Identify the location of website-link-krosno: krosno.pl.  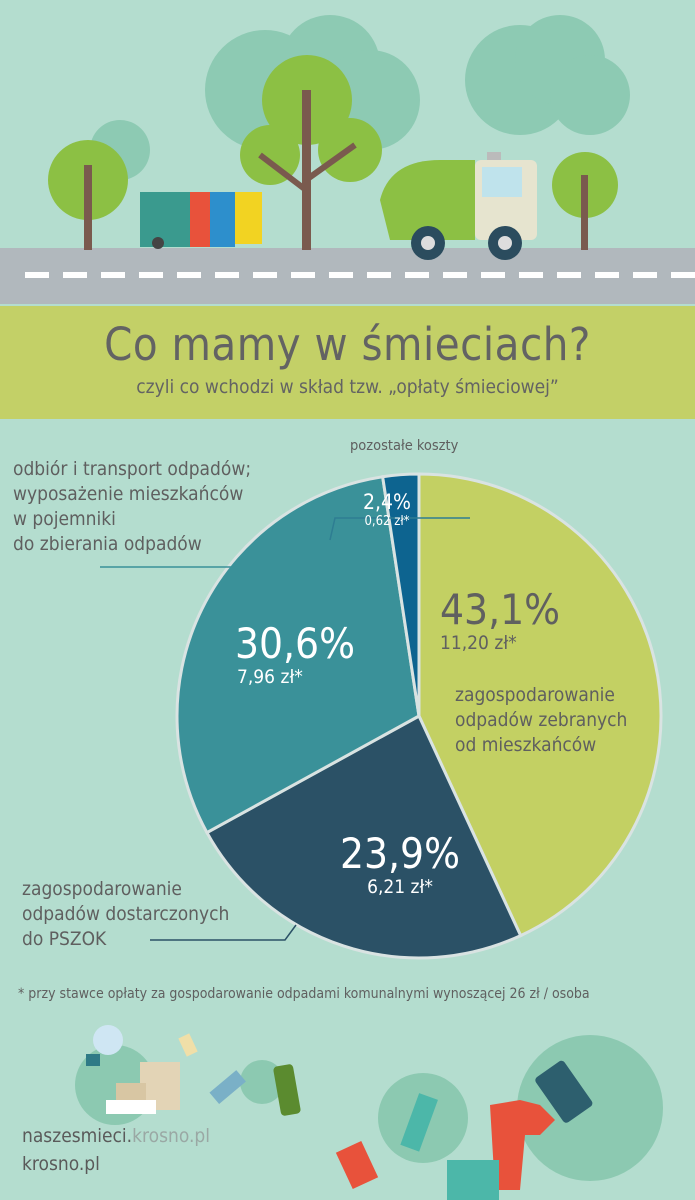
(61, 1164).